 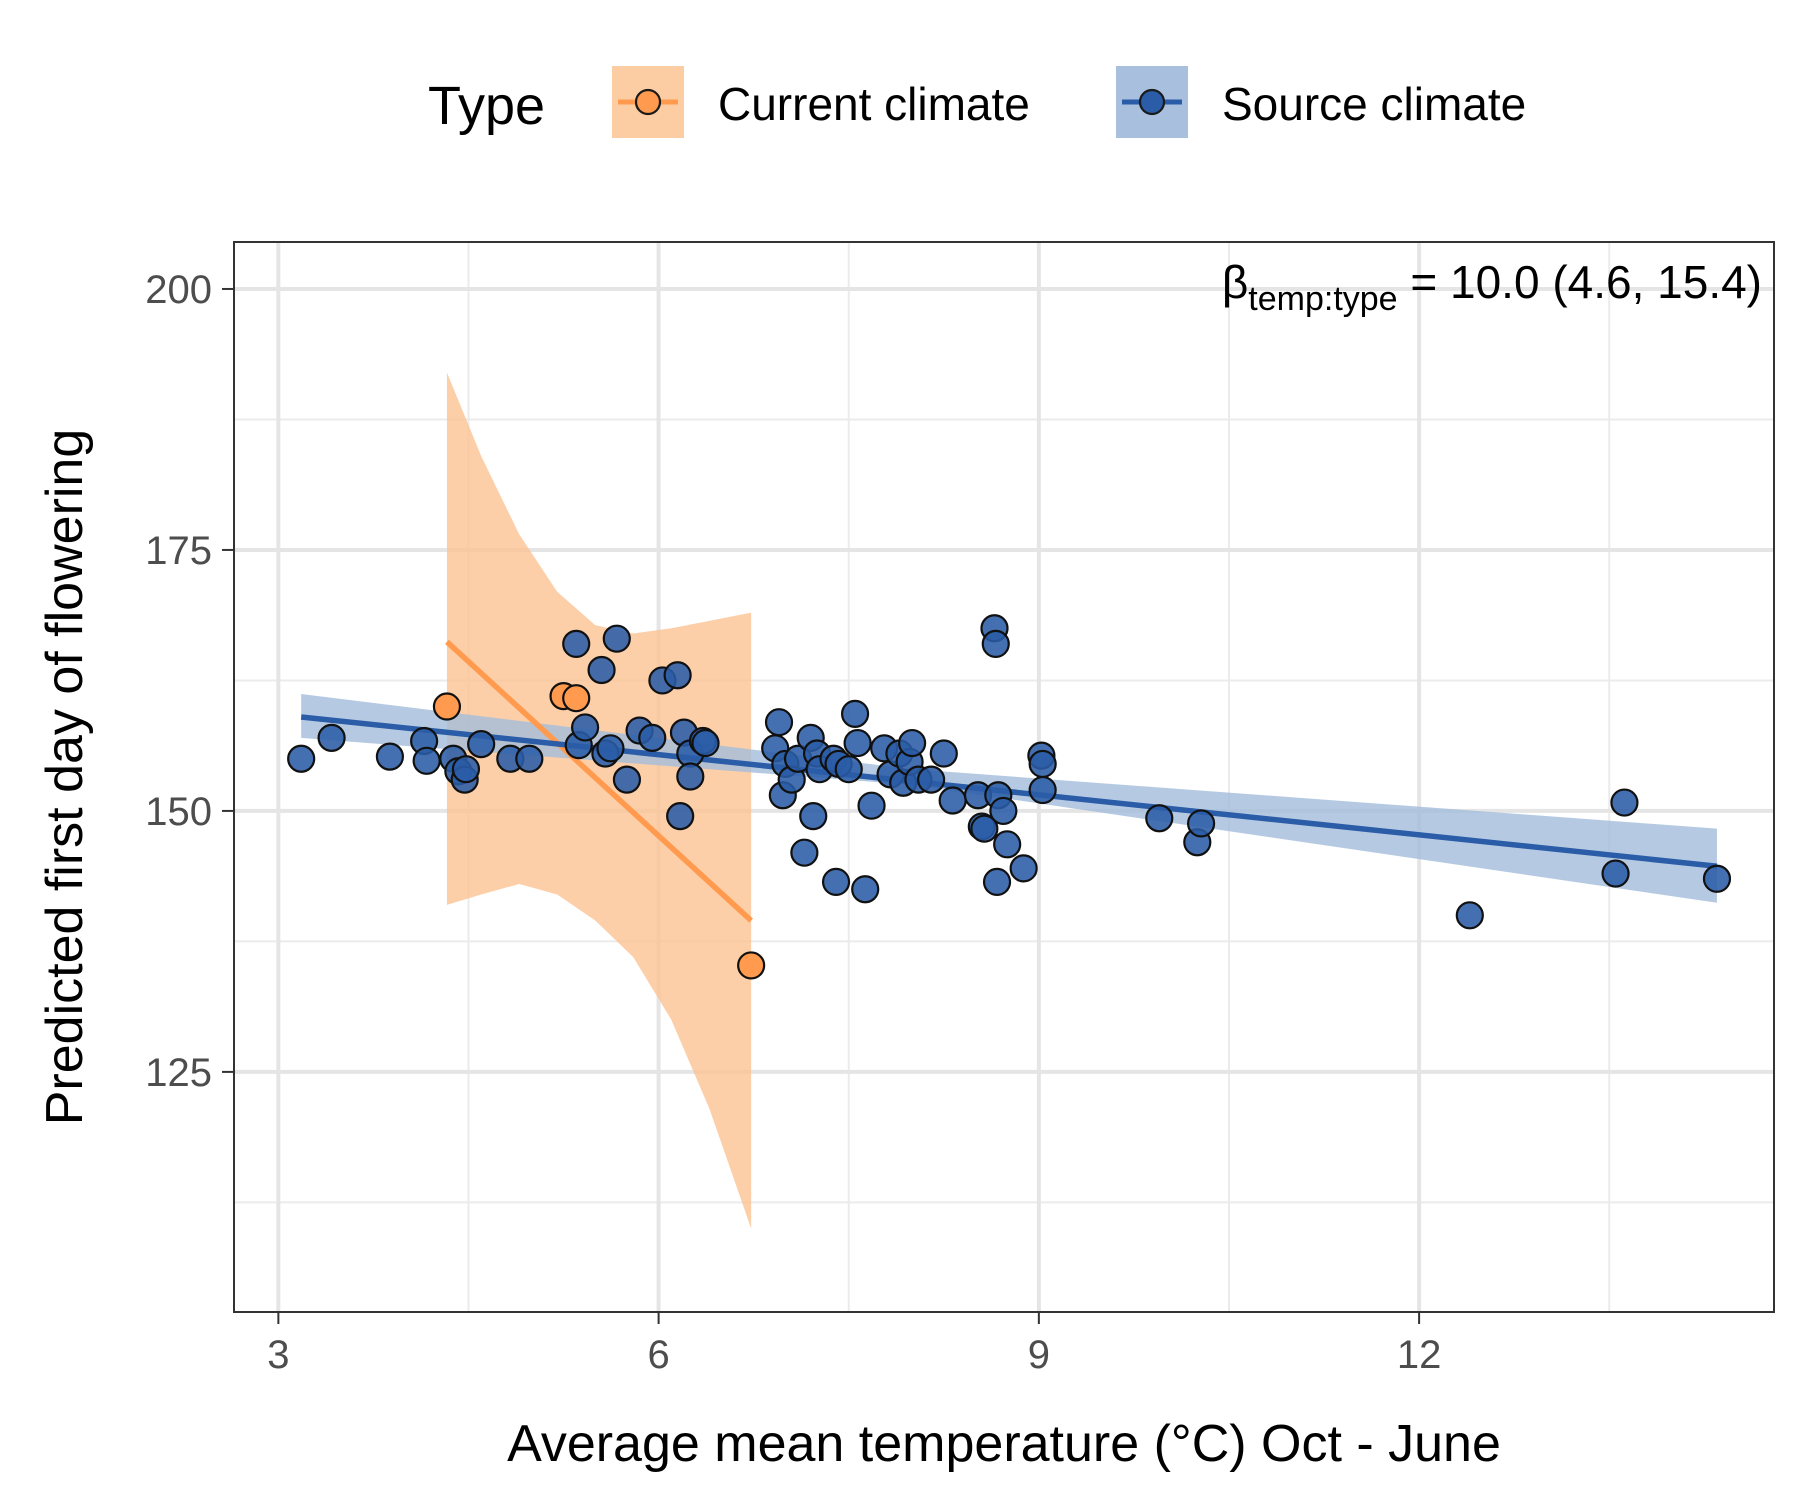 I want to click on fit-line-current-climate, so click(x=599, y=781).